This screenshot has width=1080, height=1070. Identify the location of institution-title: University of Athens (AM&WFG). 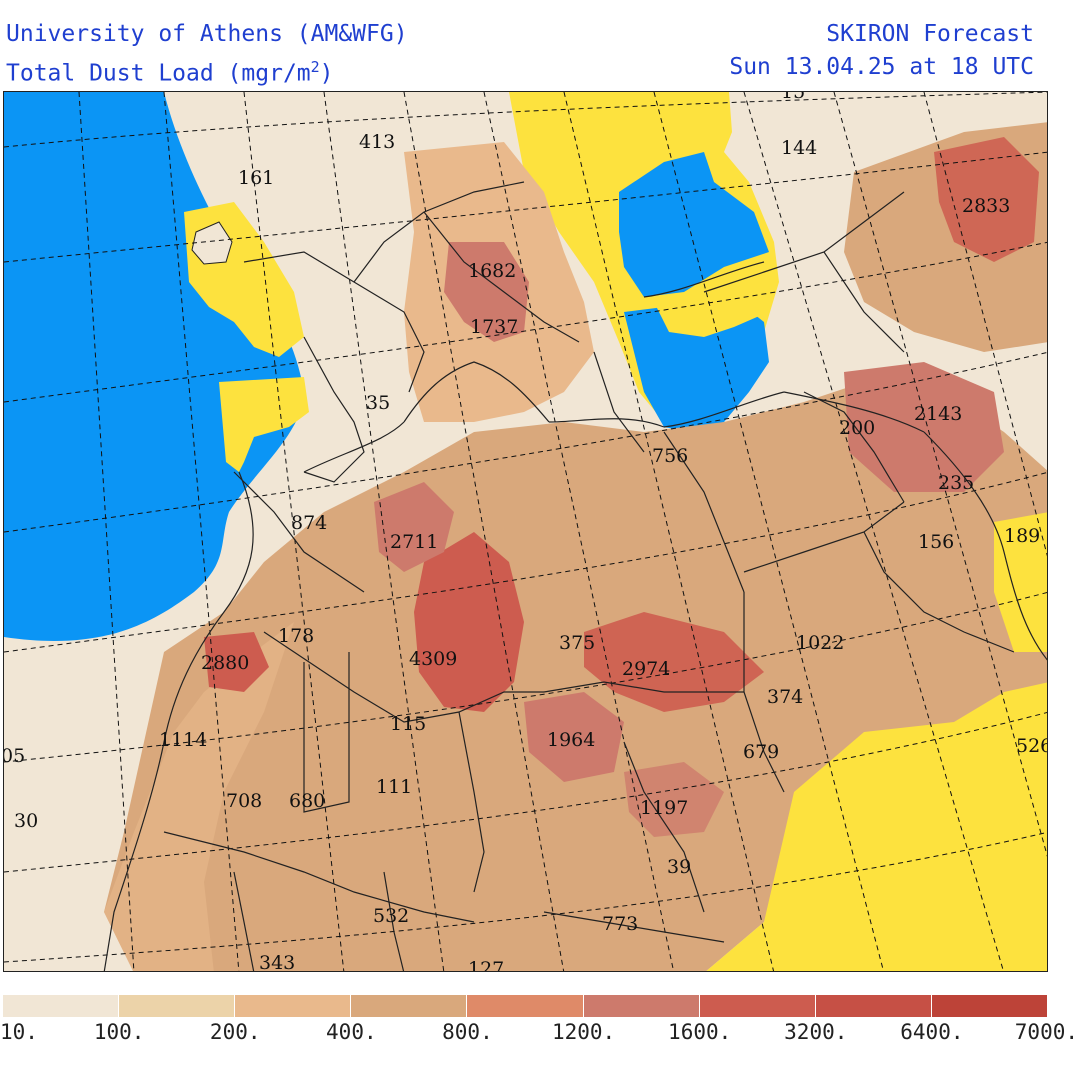
(207, 34).